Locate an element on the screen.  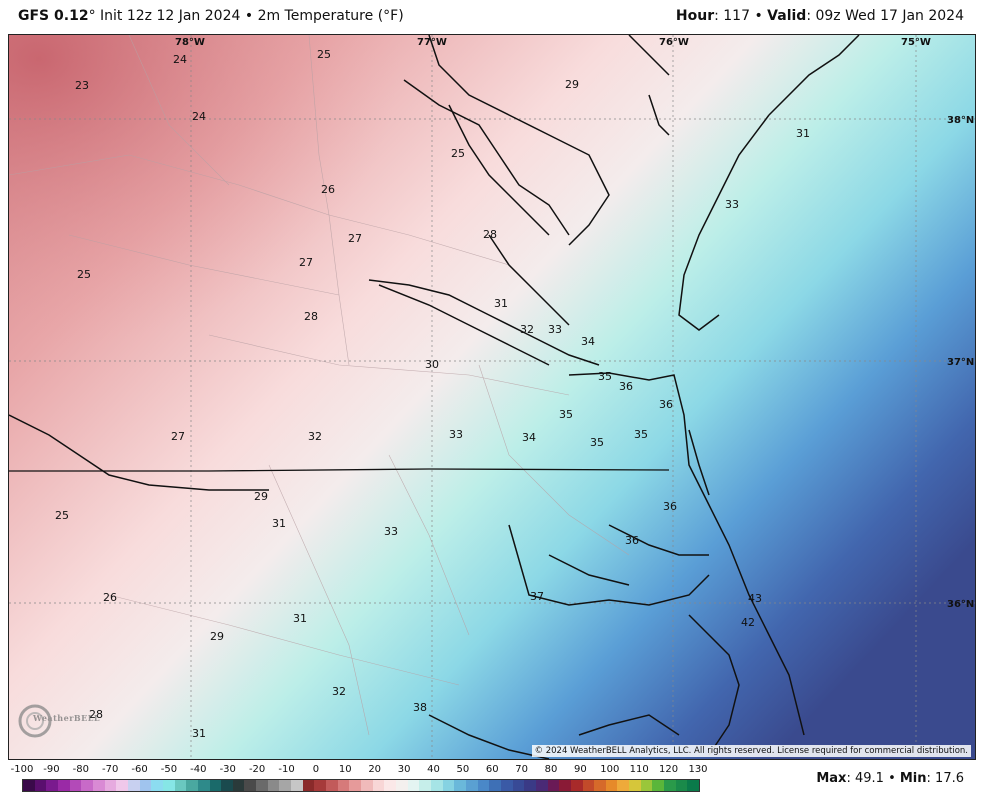
model-name: GFS 0.12 is located at coordinates (53, 16).